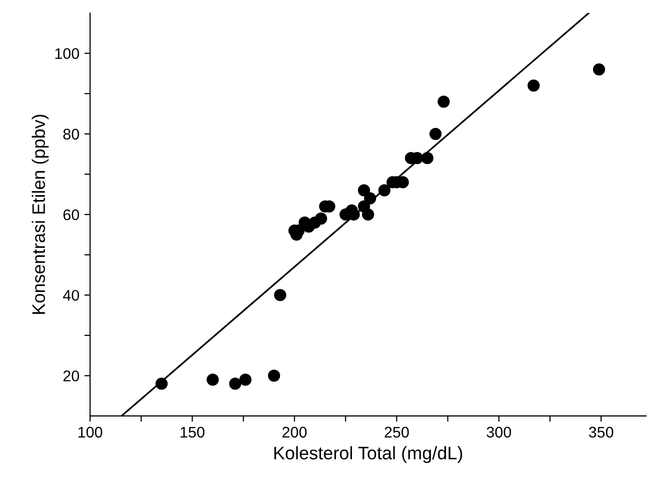 The width and height of the screenshot is (648, 482). Describe the element at coordinates (368, 455) in the screenshot. I see `x-axis-title: Kolesterol Total (mg/dL)` at that location.